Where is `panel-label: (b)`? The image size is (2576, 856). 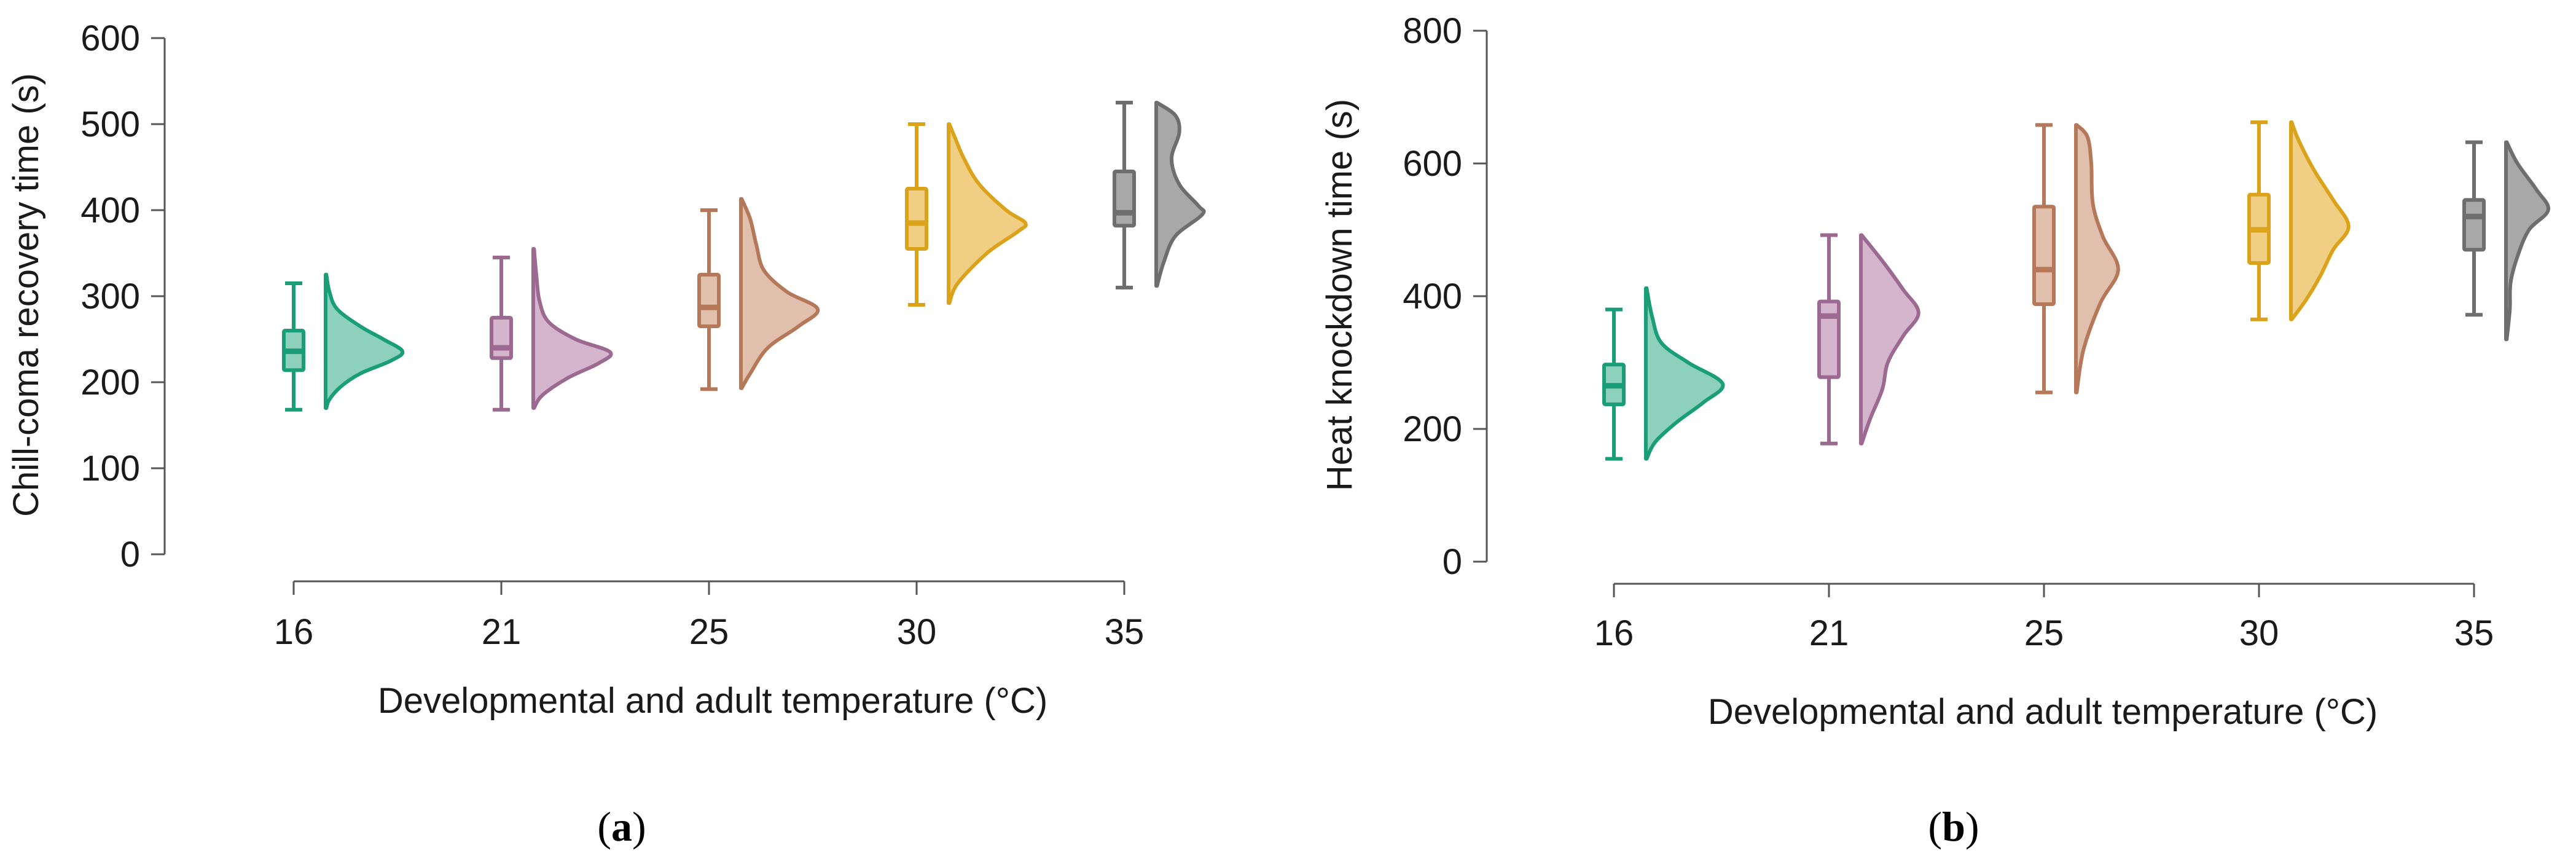
panel-label: (b) is located at coordinates (1953, 826).